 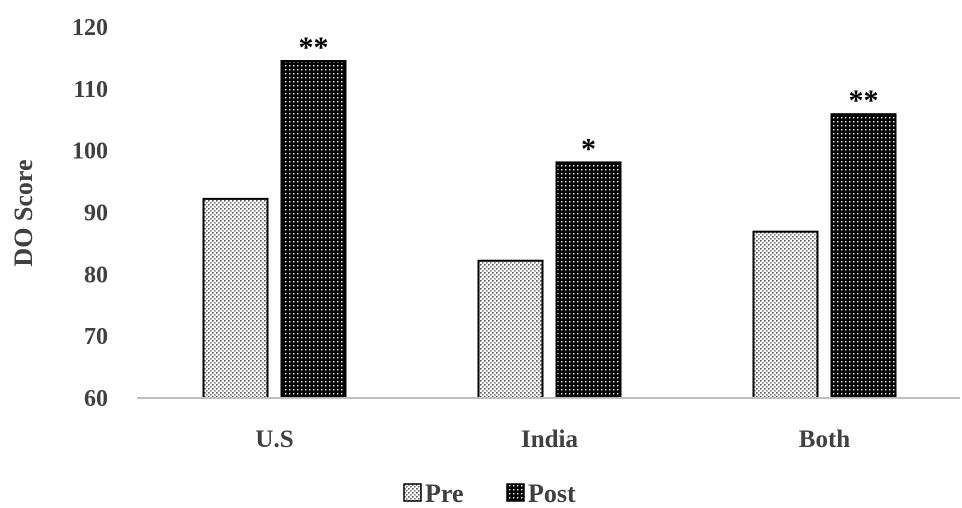 I want to click on x-tick-label-u-s: U.S, so click(x=274, y=439).